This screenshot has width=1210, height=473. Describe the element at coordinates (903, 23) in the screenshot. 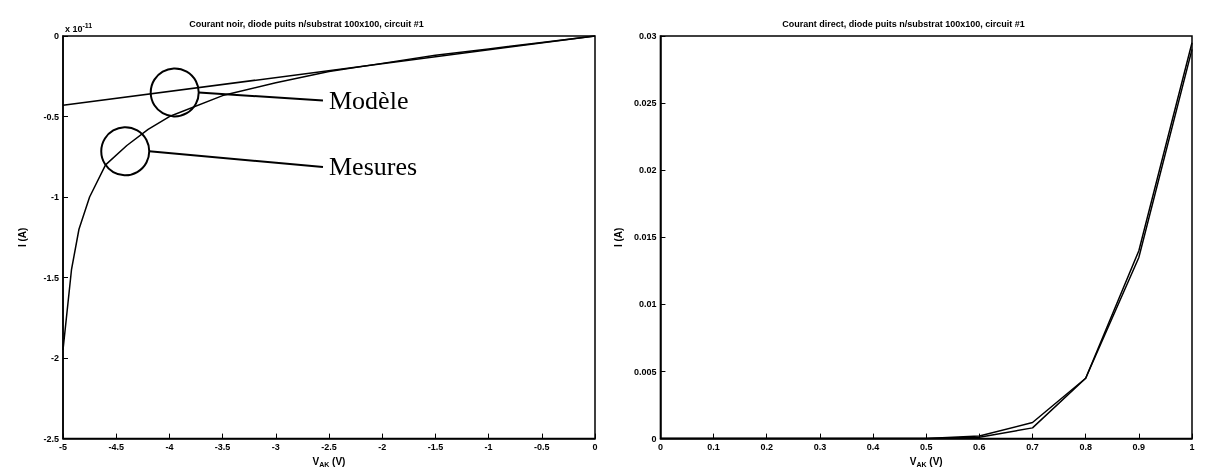

I see `chart-title: Courant direct, diode puits n/substrat 100x100, circuit #1` at that location.